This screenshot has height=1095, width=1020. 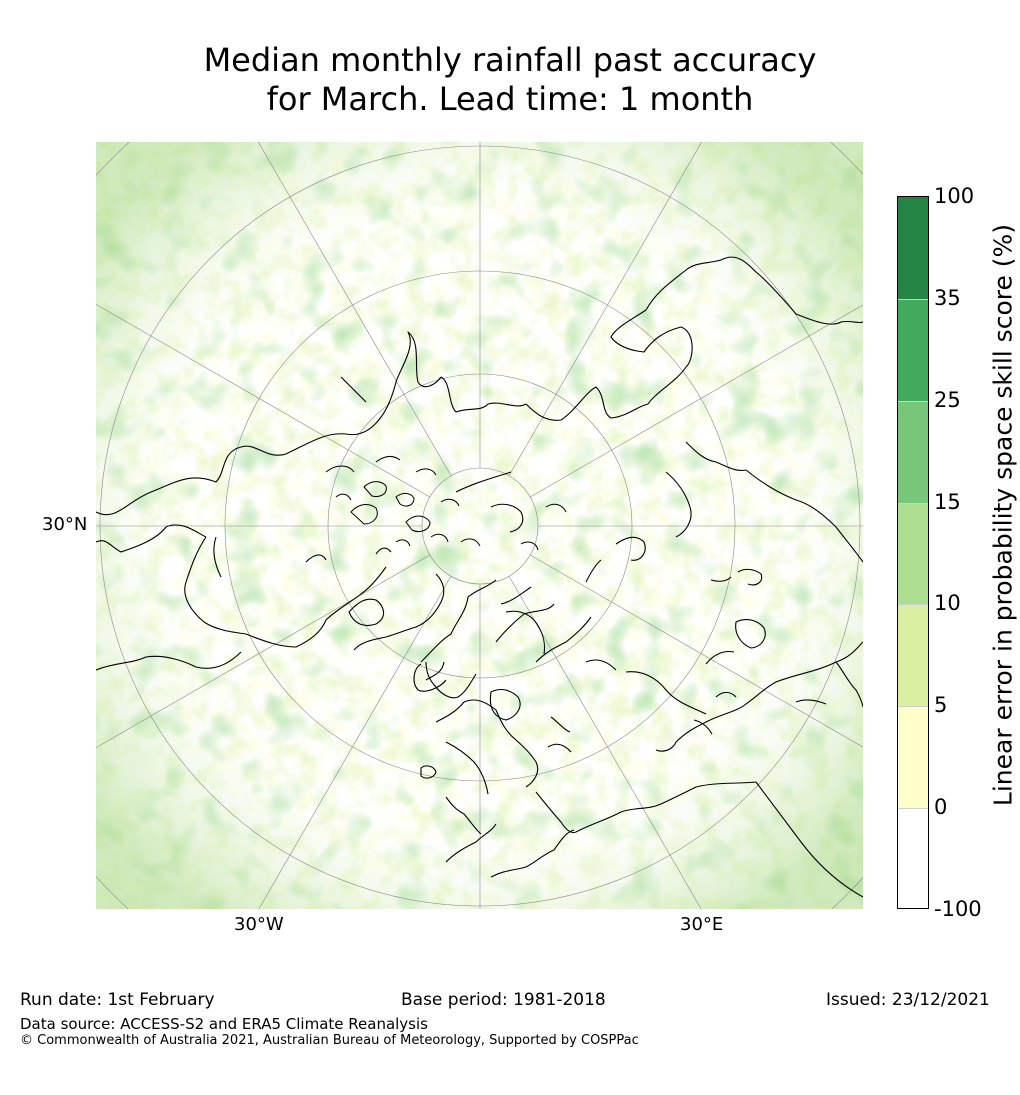 I want to click on colorbar-tick-label: 25, so click(x=947, y=399).